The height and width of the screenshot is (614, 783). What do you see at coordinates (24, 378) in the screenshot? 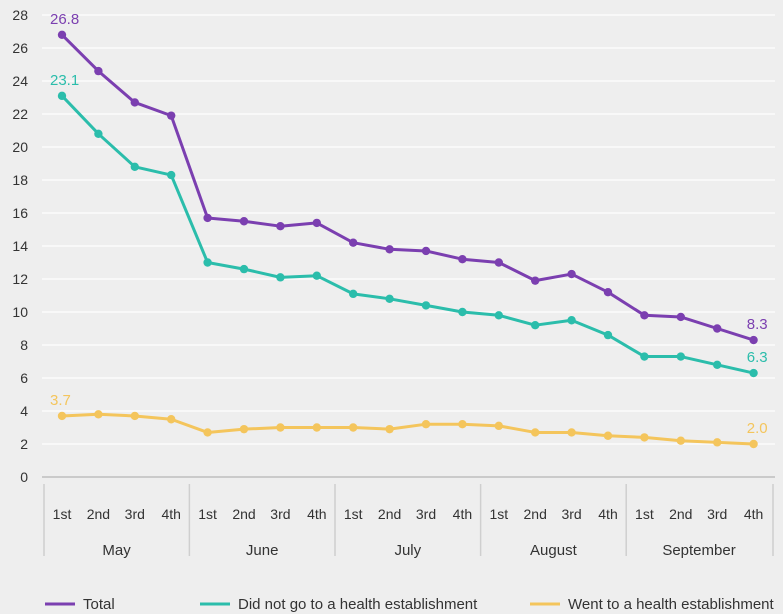
I see `y-tick-label: 6` at bounding box center [24, 378].